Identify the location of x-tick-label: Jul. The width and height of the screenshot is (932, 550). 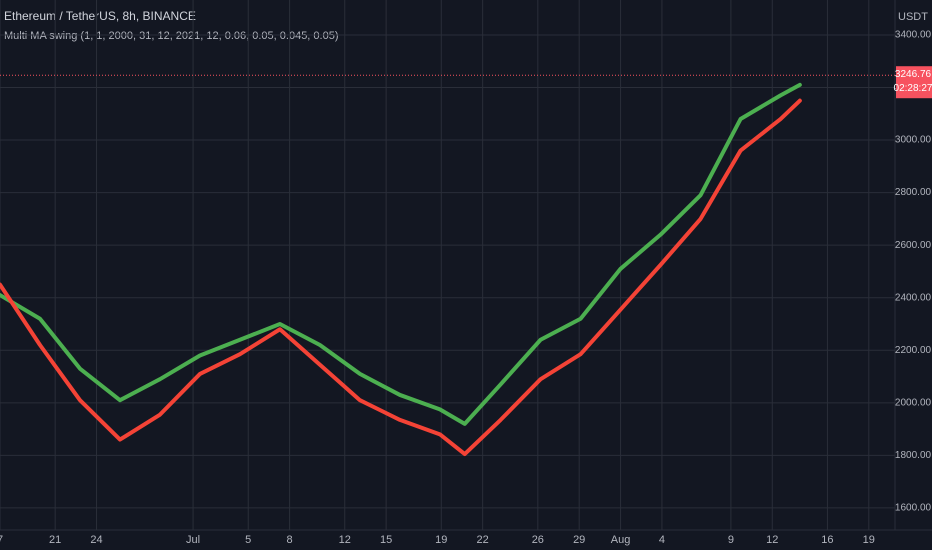
(193, 540).